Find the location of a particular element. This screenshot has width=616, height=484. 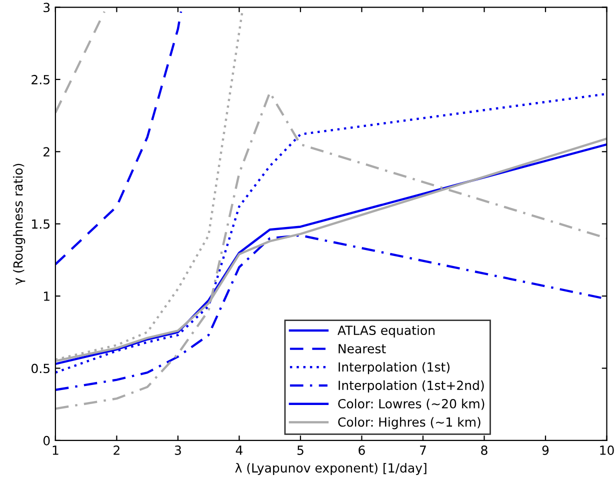

legend-label: Color: Highres (~1 km) is located at coordinates (409, 423).